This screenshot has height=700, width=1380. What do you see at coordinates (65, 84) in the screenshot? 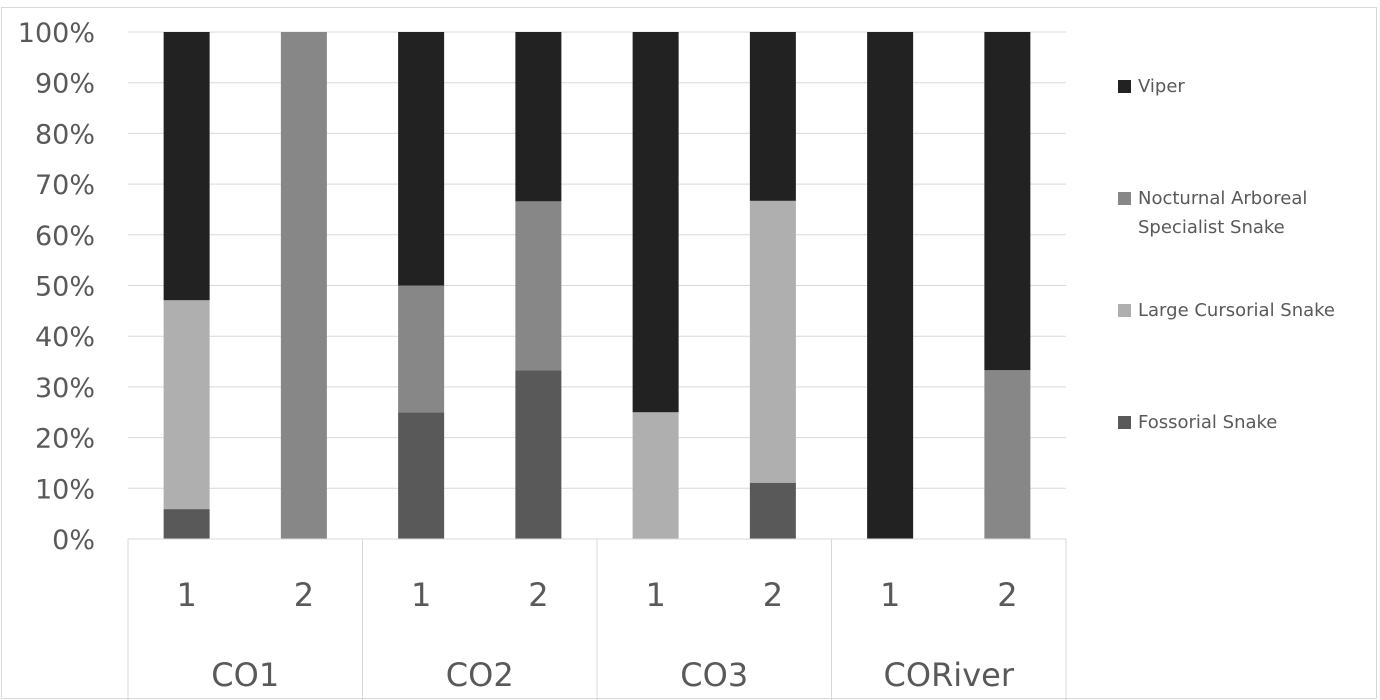
I see `y-tick-label: 90%` at bounding box center [65, 84].